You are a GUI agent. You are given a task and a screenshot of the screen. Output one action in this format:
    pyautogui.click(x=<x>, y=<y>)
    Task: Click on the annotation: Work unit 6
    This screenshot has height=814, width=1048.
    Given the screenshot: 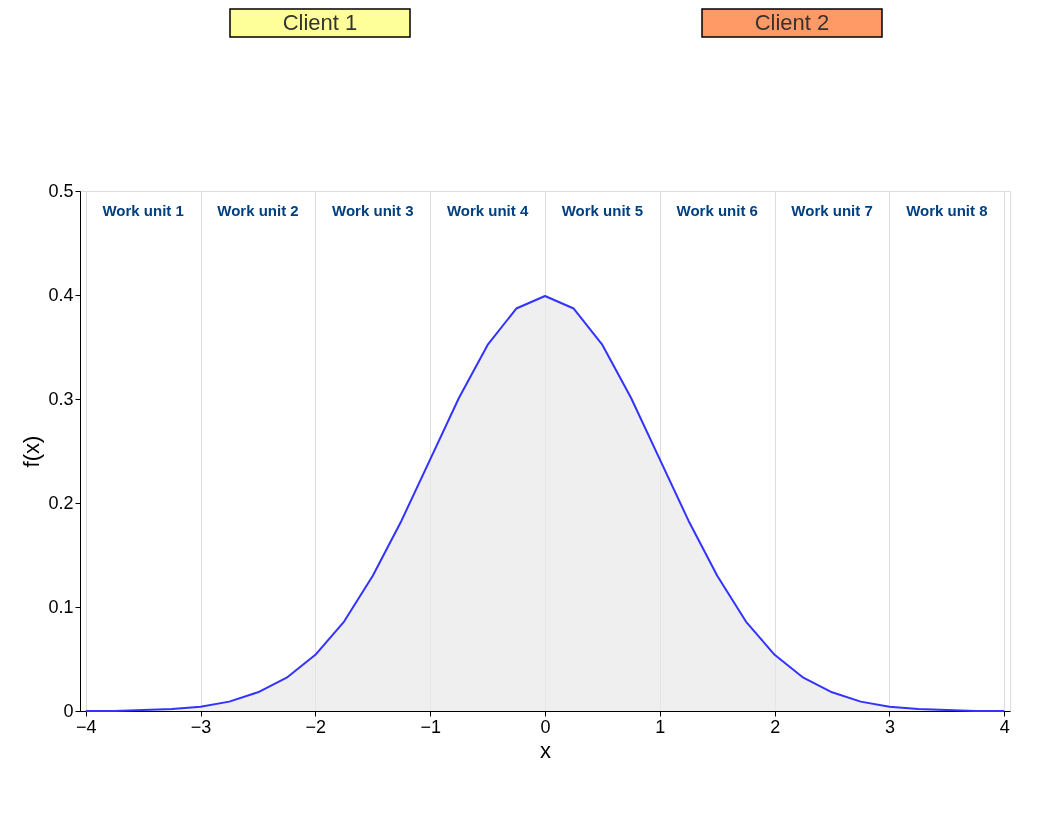 What is the action you would take?
    pyautogui.click(x=717, y=210)
    